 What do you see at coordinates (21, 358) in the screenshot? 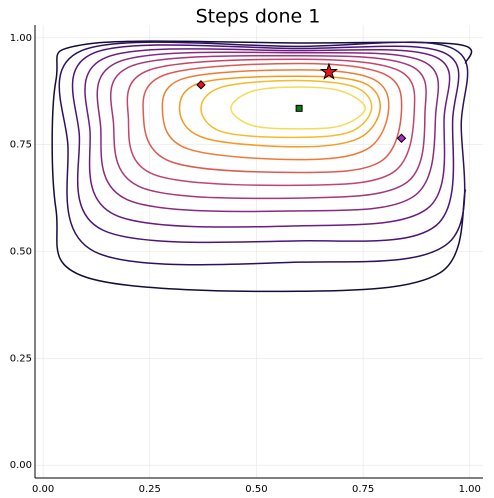
I see `y-tick-label: 0.25` at bounding box center [21, 358].